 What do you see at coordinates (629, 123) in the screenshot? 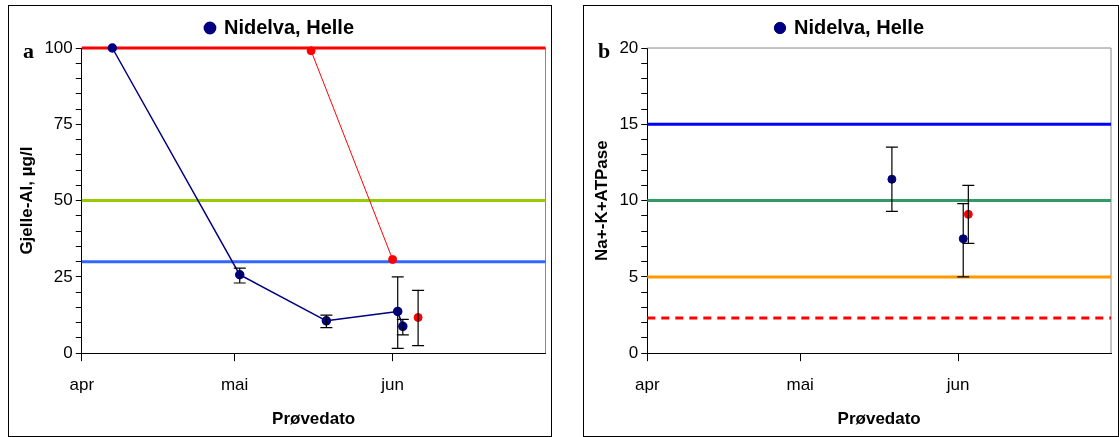
I see `y-tick-label: 15` at bounding box center [629, 123].